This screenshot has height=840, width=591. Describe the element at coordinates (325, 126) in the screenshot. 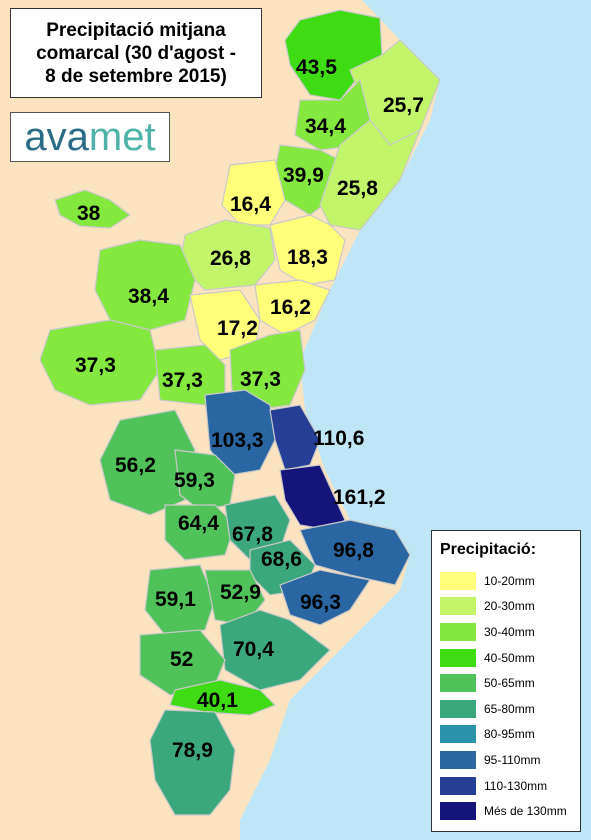

I see `value-label: 34,4` at that location.